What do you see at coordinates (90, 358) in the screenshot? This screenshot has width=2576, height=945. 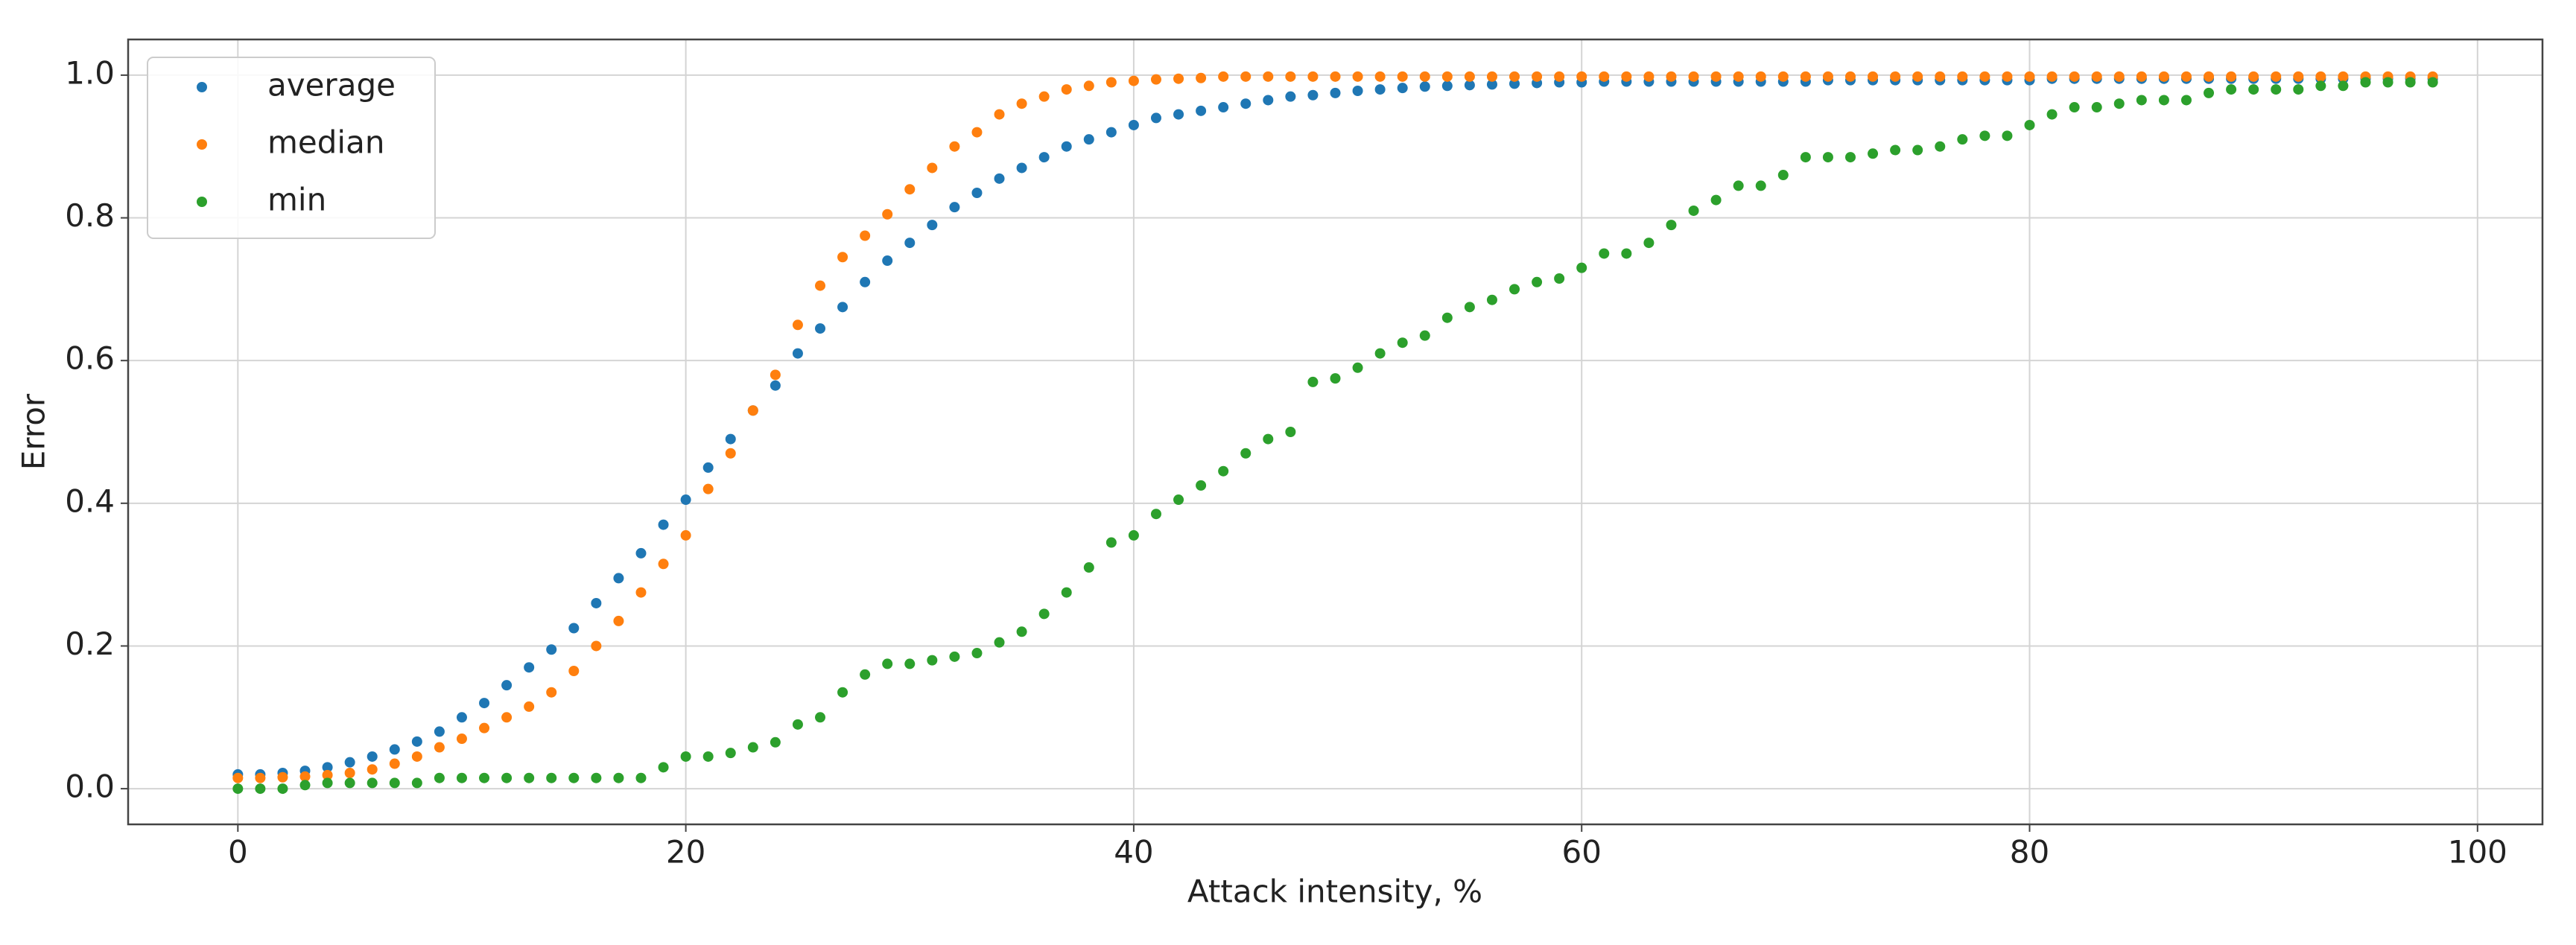 I see `y-tick-label: 0.6` at bounding box center [90, 358].